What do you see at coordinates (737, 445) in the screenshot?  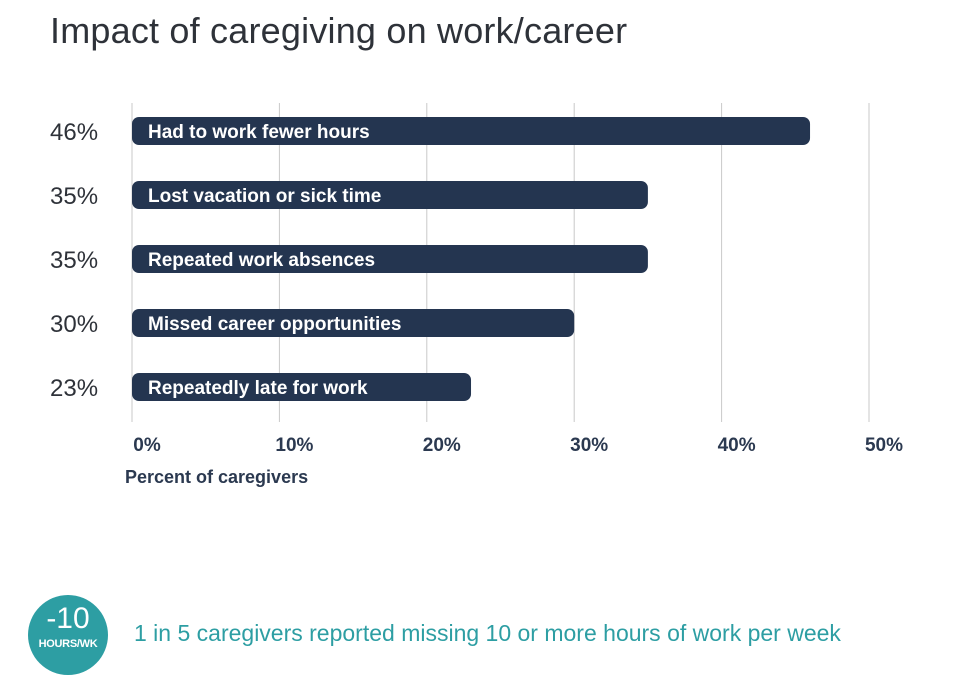 I see `x-tick-label-40: 40%` at bounding box center [737, 445].